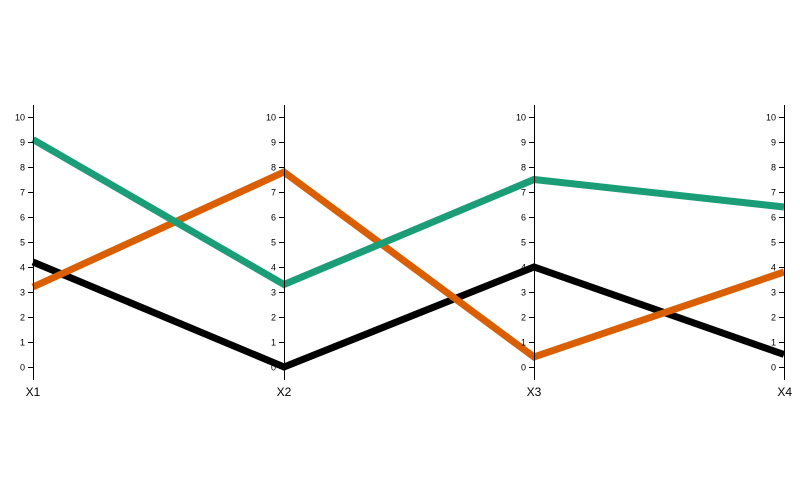 This screenshot has width=800, height=500. I want to click on axis-label: X1, so click(33, 392).